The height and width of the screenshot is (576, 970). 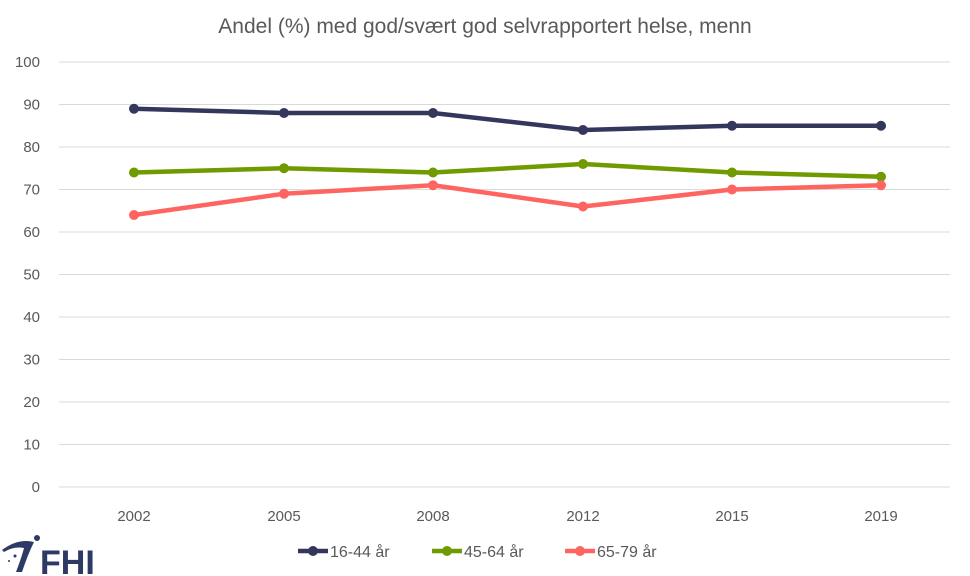 What do you see at coordinates (283, 516) in the screenshot?
I see `x-tick-label: 2005` at bounding box center [283, 516].